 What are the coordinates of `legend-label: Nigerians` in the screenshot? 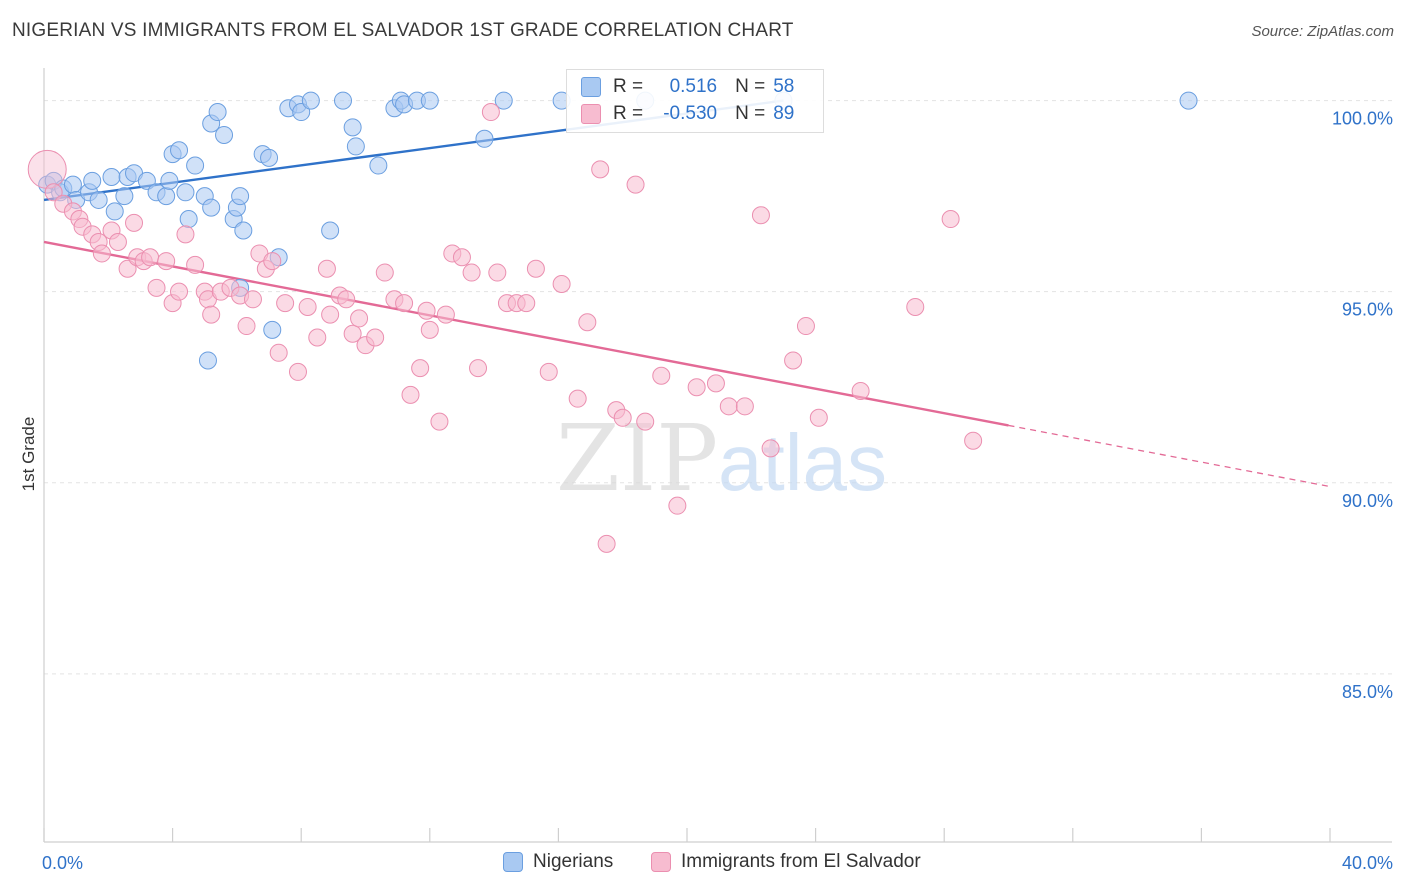 It's located at (573, 861).